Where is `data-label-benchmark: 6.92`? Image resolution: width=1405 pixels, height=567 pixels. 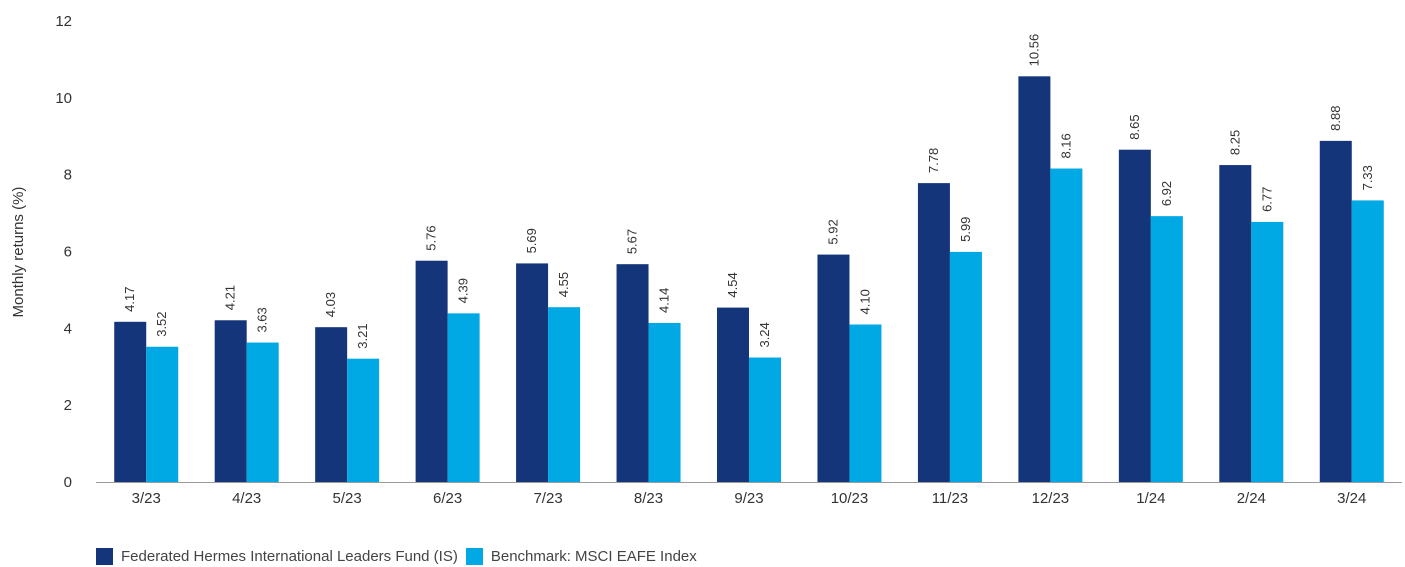 data-label-benchmark: 6.92 is located at coordinates (1166, 193).